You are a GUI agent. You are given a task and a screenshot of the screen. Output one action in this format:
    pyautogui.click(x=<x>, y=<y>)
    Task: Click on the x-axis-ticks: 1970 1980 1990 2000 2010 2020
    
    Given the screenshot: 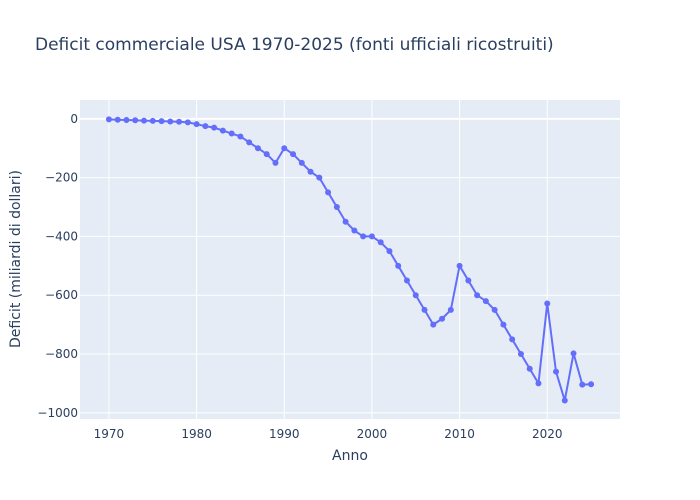 What is the action you would take?
    pyautogui.click(x=328, y=434)
    